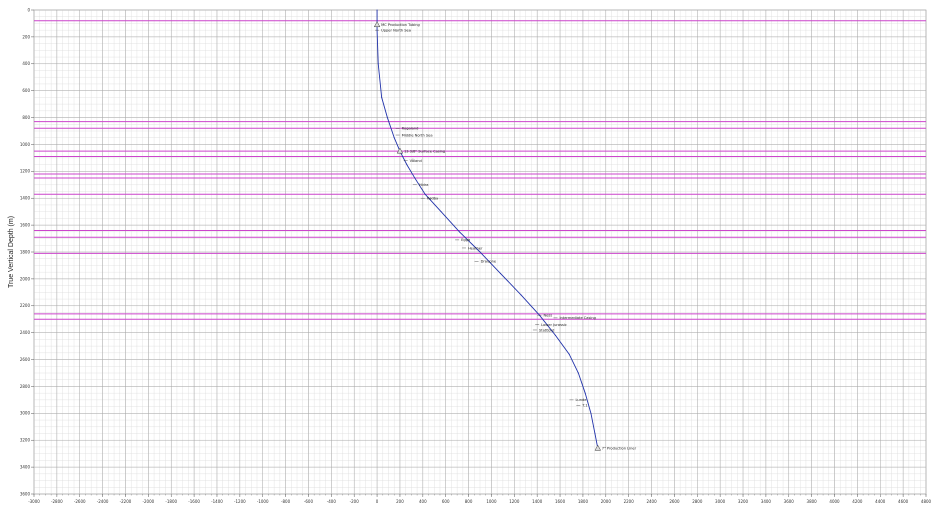 The image size is (936, 510). What do you see at coordinates (606, 501) in the screenshot?
I see `x-tick-label: 2000` at bounding box center [606, 501].